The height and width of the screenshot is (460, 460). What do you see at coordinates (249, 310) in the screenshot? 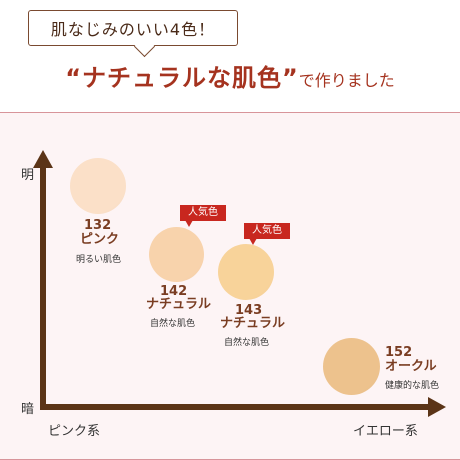
I see `shade-code-143: 143` at bounding box center [249, 310].